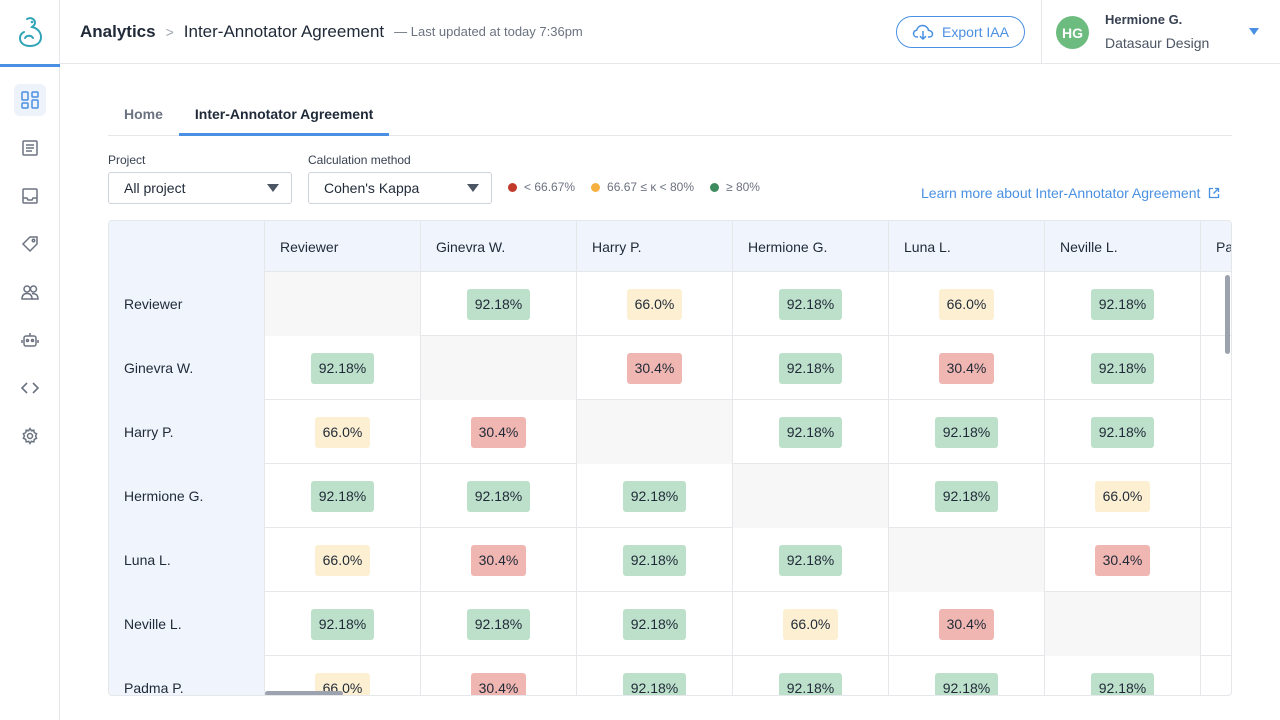 The image size is (1280, 720). What do you see at coordinates (30, 436) in the screenshot?
I see `gear-icon` at bounding box center [30, 436].